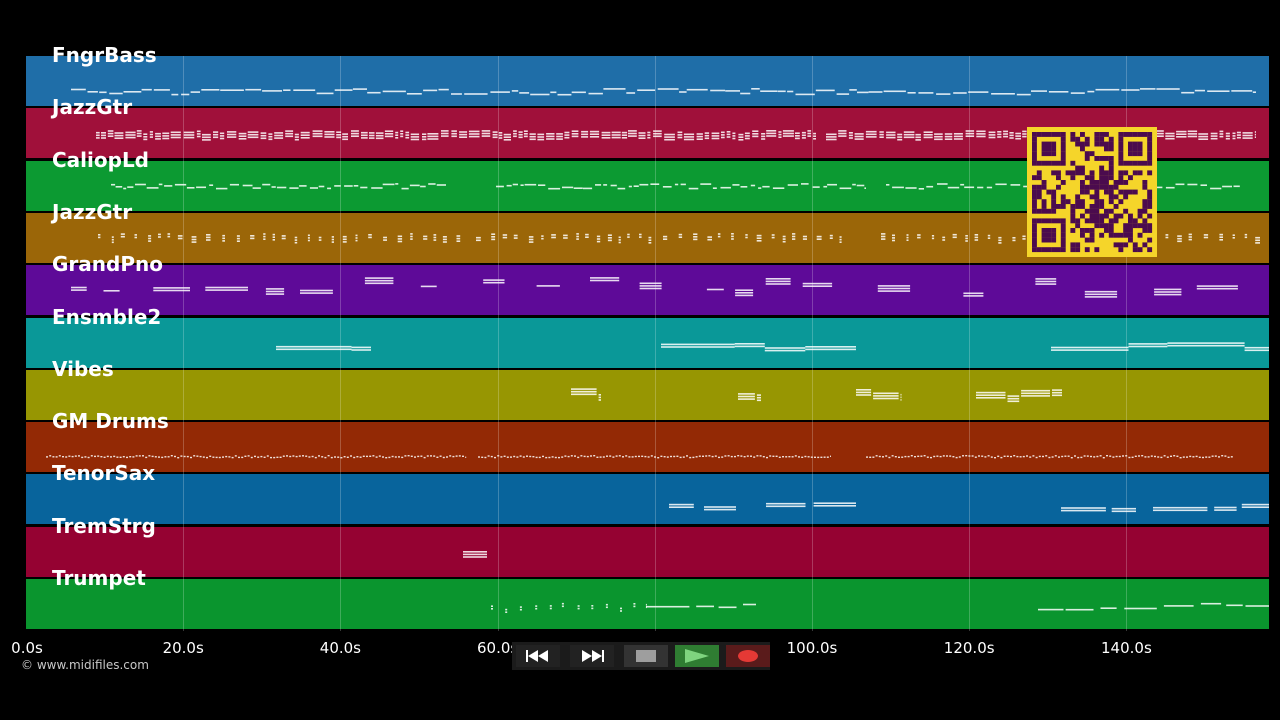  Describe the element at coordinates (812, 648) in the screenshot. I see `time-tick-label: 100.0s` at that location.